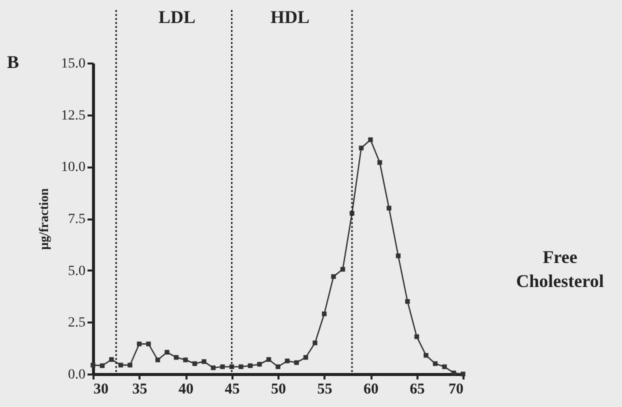  I want to click on x-tick-label: 60, so click(371, 390).